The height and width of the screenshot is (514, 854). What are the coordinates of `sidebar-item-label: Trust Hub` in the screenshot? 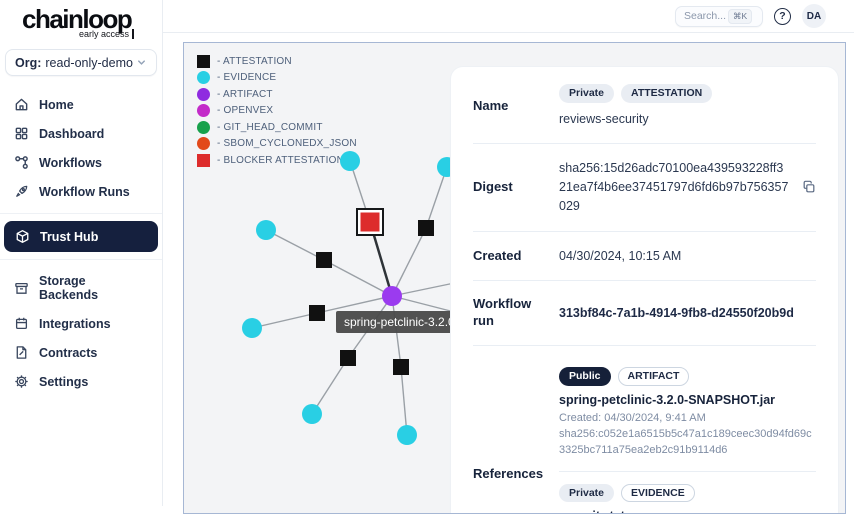 It's located at (69, 237).